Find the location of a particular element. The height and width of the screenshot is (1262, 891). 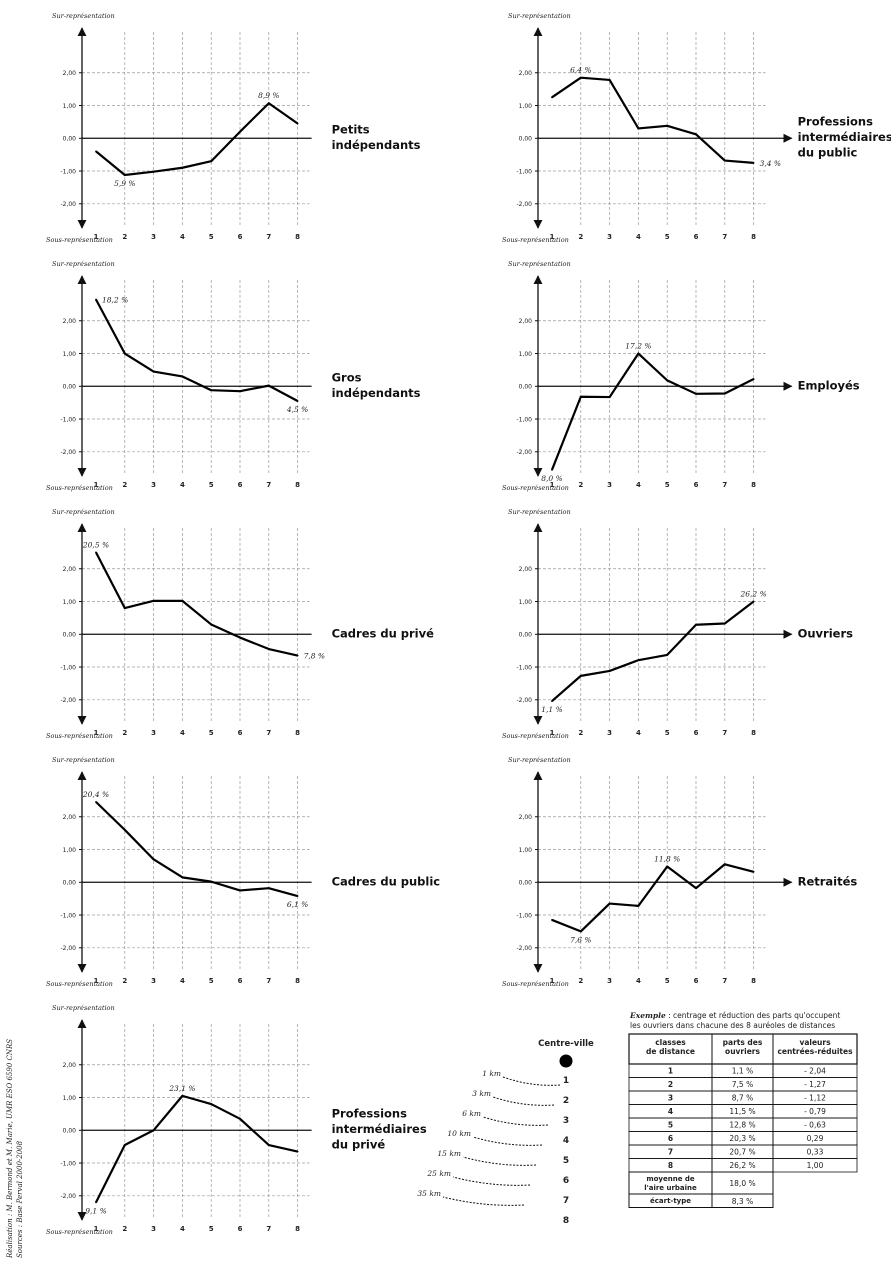

data-label: 17,2 % is located at coordinates (638, 346).